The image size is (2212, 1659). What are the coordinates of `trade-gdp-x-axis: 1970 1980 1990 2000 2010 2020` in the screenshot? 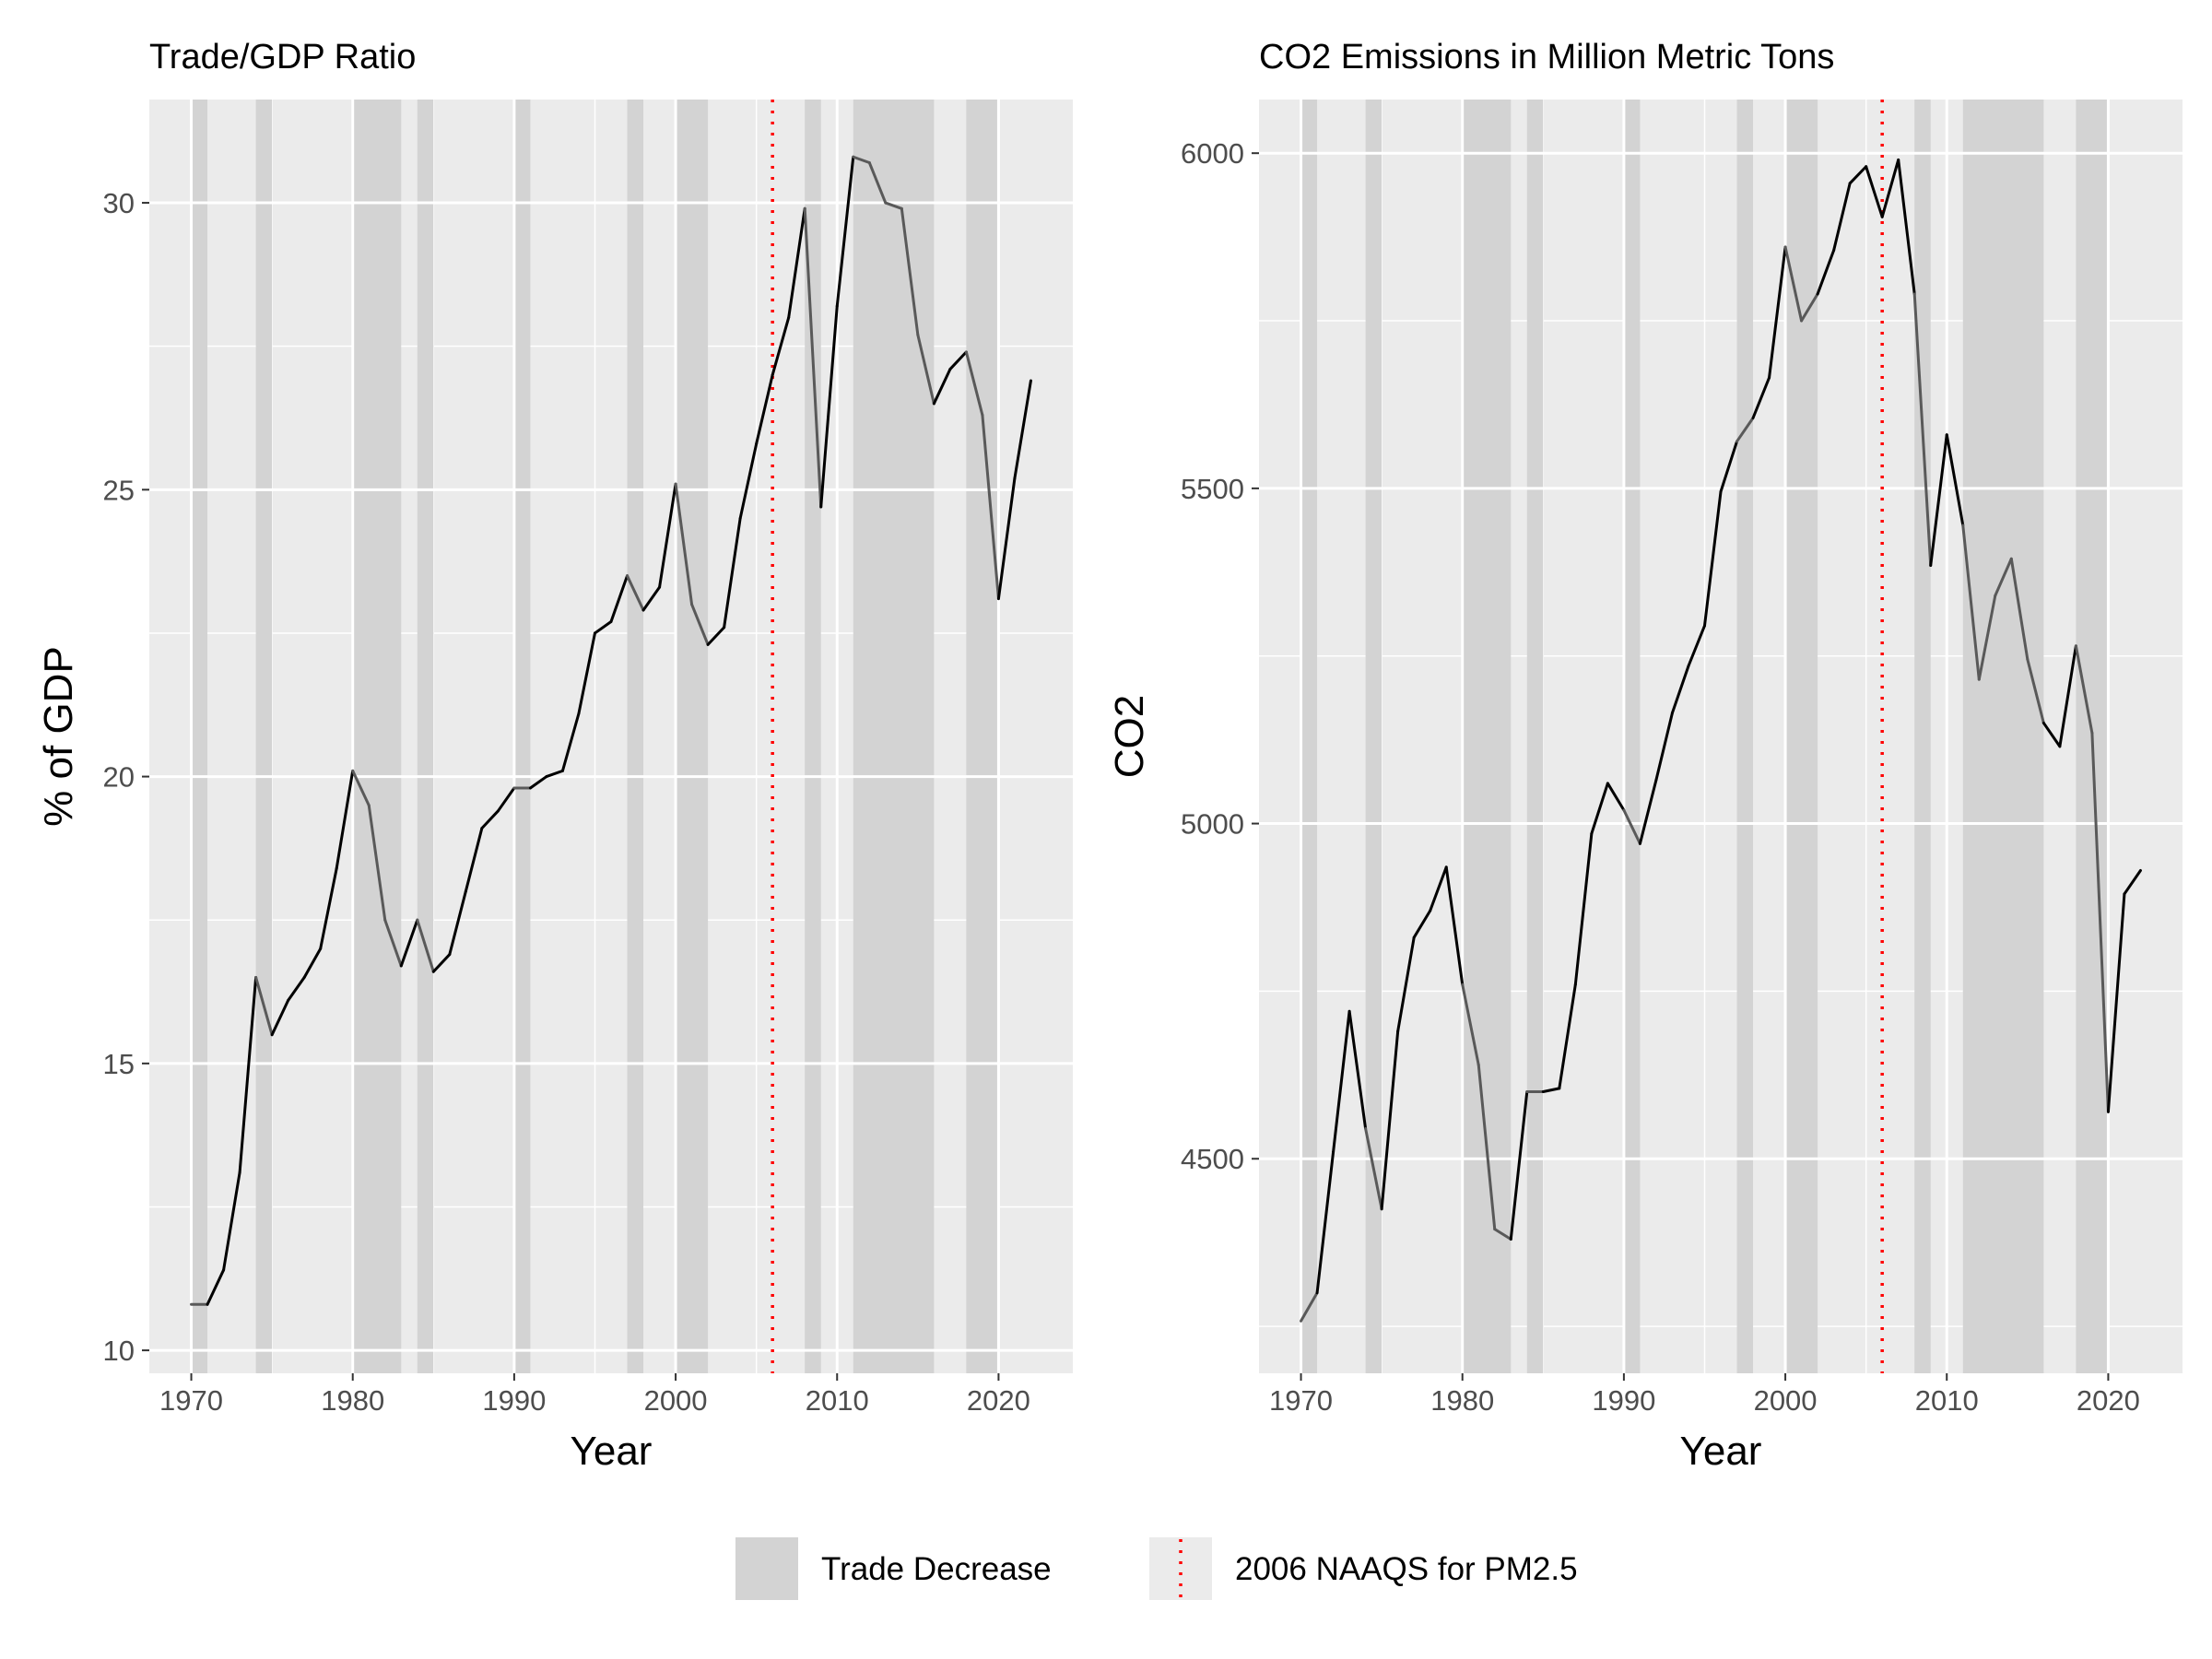 It's located at (594, 1395).